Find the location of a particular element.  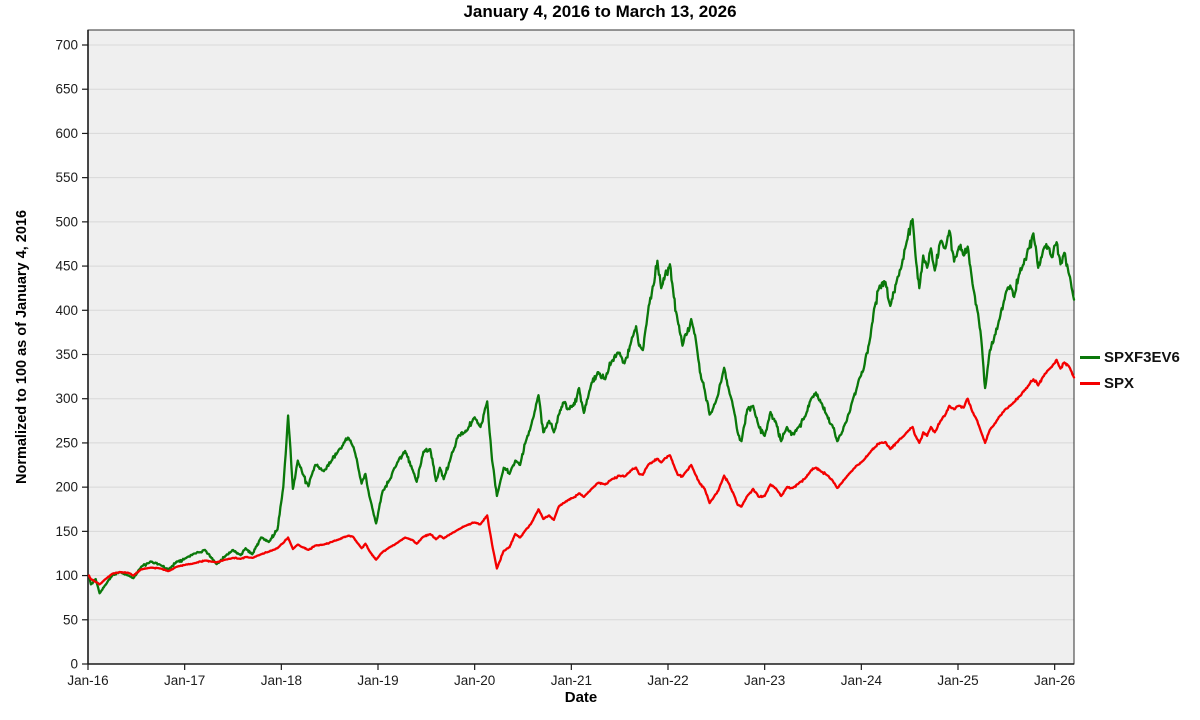

x-tick-label: Jan-19 is located at coordinates (377, 680).